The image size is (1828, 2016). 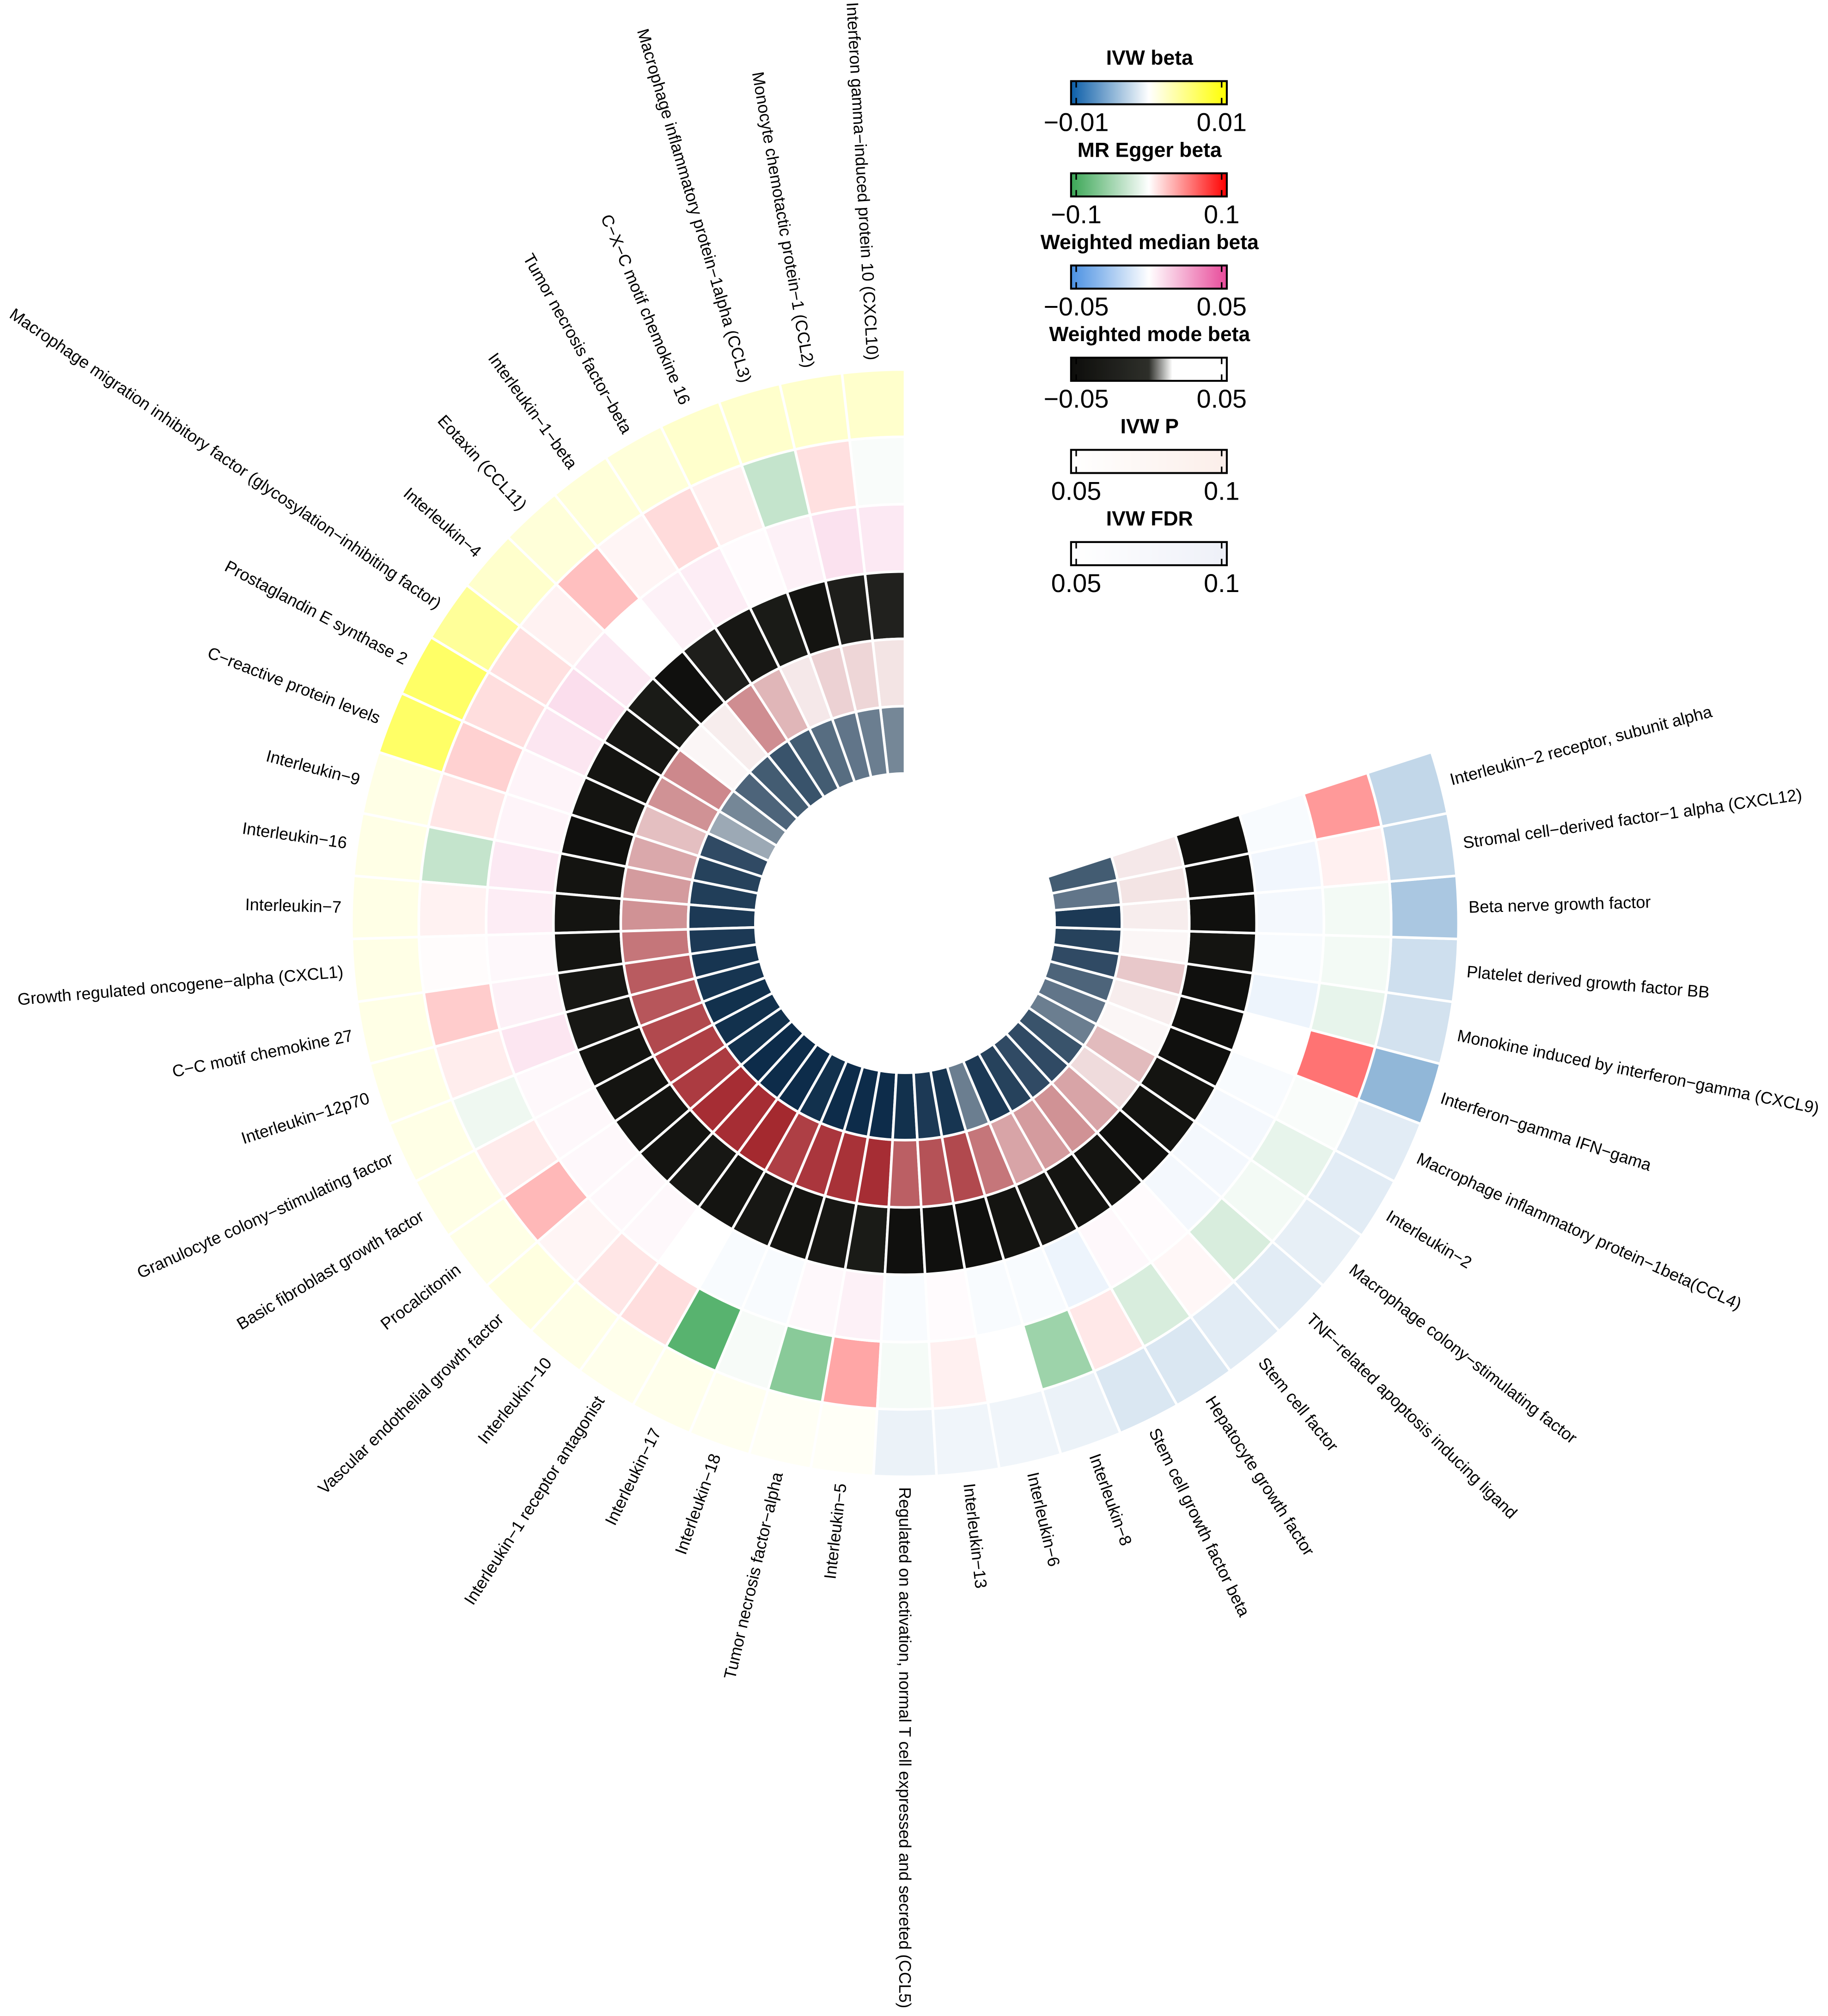 I want to click on category-label: Interleukin−18, so click(x=697, y=1504).